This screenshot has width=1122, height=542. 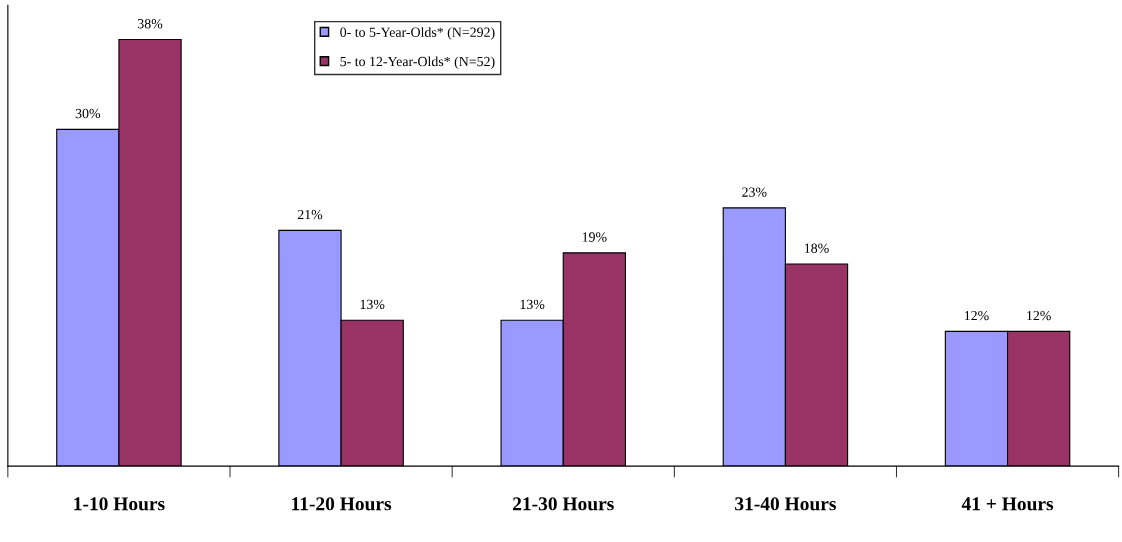 I want to click on data-label: 21%, so click(x=310, y=214).